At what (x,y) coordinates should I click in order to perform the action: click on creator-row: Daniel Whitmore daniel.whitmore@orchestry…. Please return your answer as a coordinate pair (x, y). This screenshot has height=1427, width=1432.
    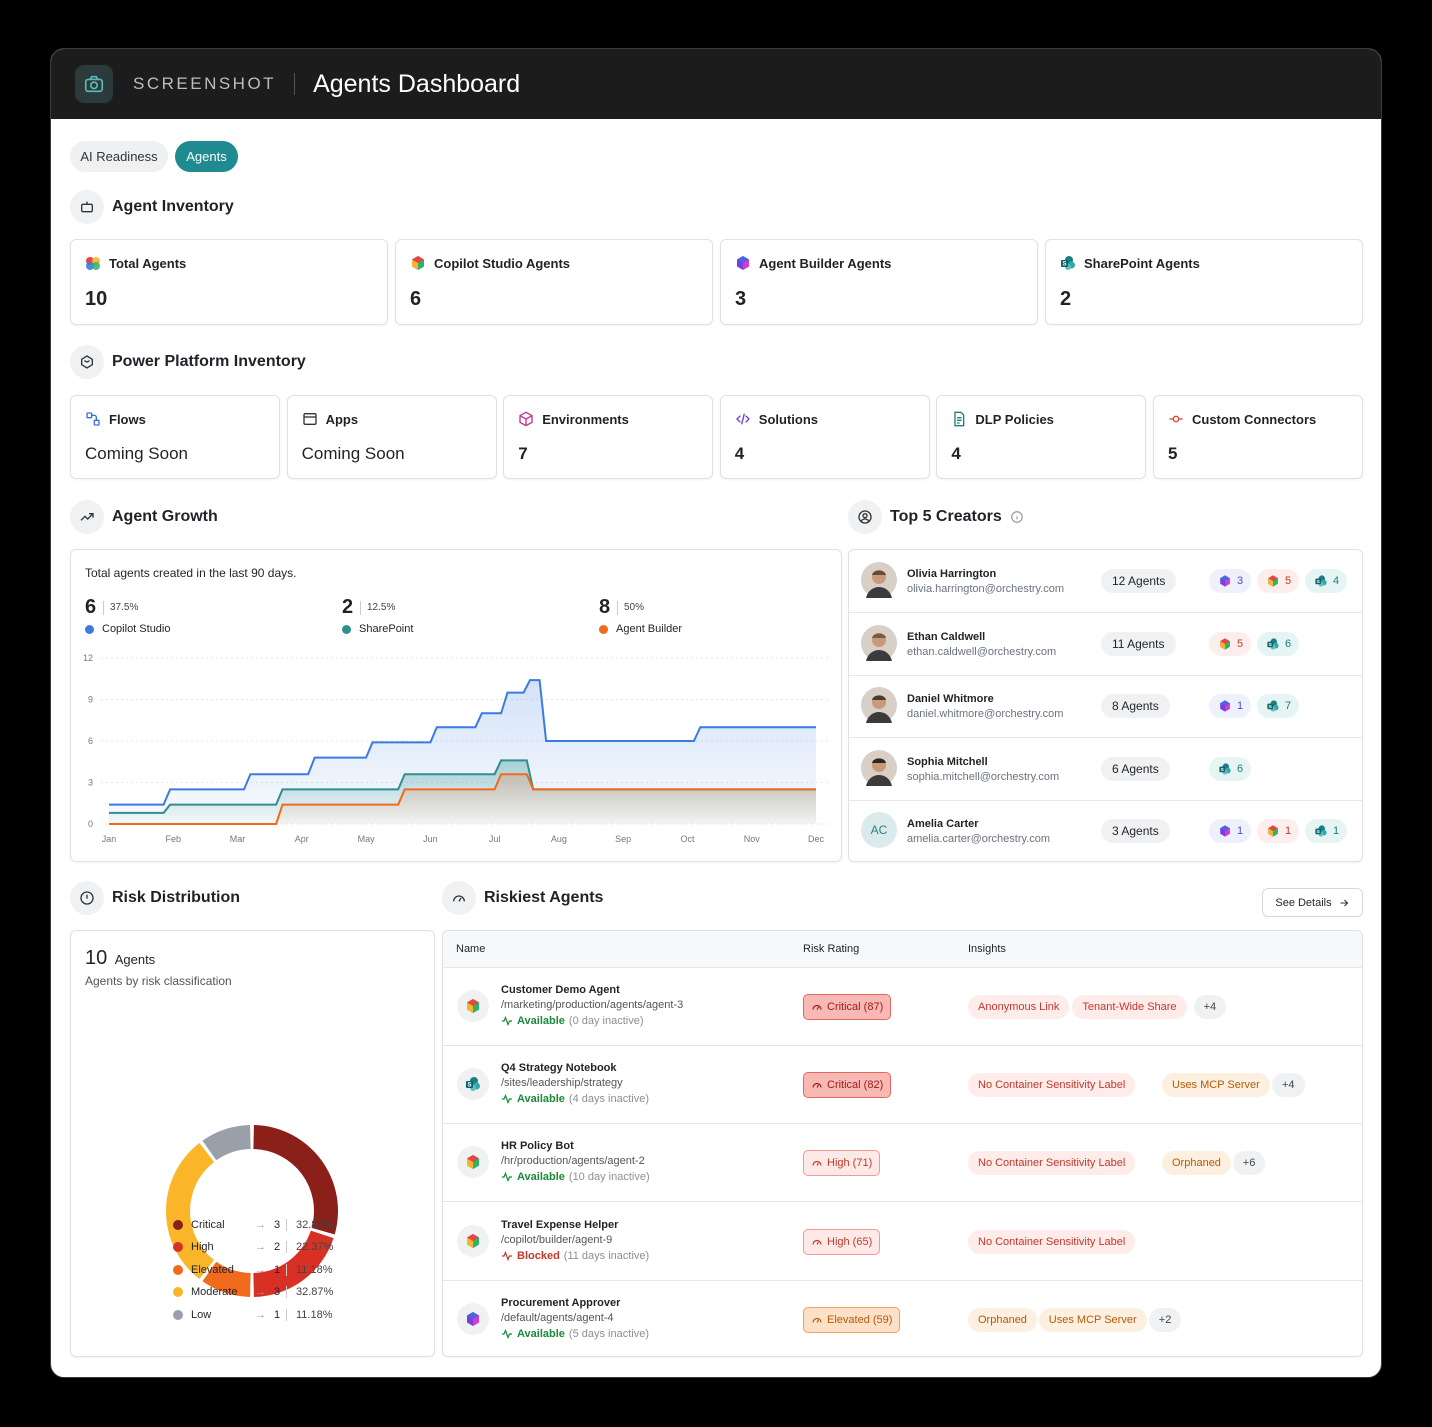
    Looking at the image, I should click on (1105, 707).